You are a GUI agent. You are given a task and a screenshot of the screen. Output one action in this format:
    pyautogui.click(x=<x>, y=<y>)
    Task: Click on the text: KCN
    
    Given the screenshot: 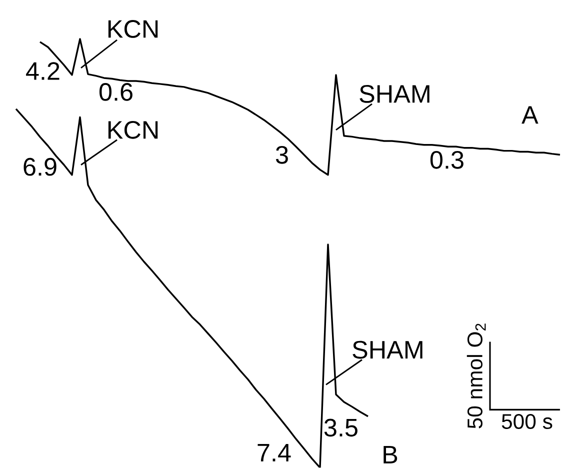 What is the action you would take?
    pyautogui.click(x=133, y=29)
    